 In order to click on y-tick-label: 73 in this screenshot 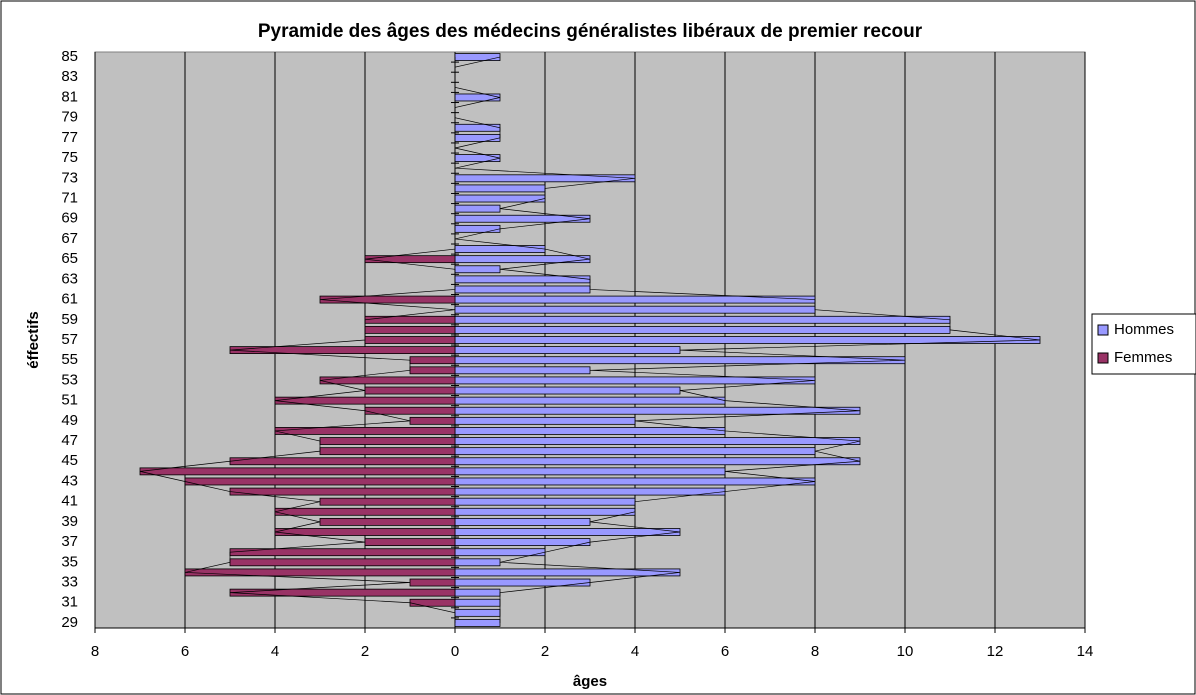, I will do `click(69, 177)`.